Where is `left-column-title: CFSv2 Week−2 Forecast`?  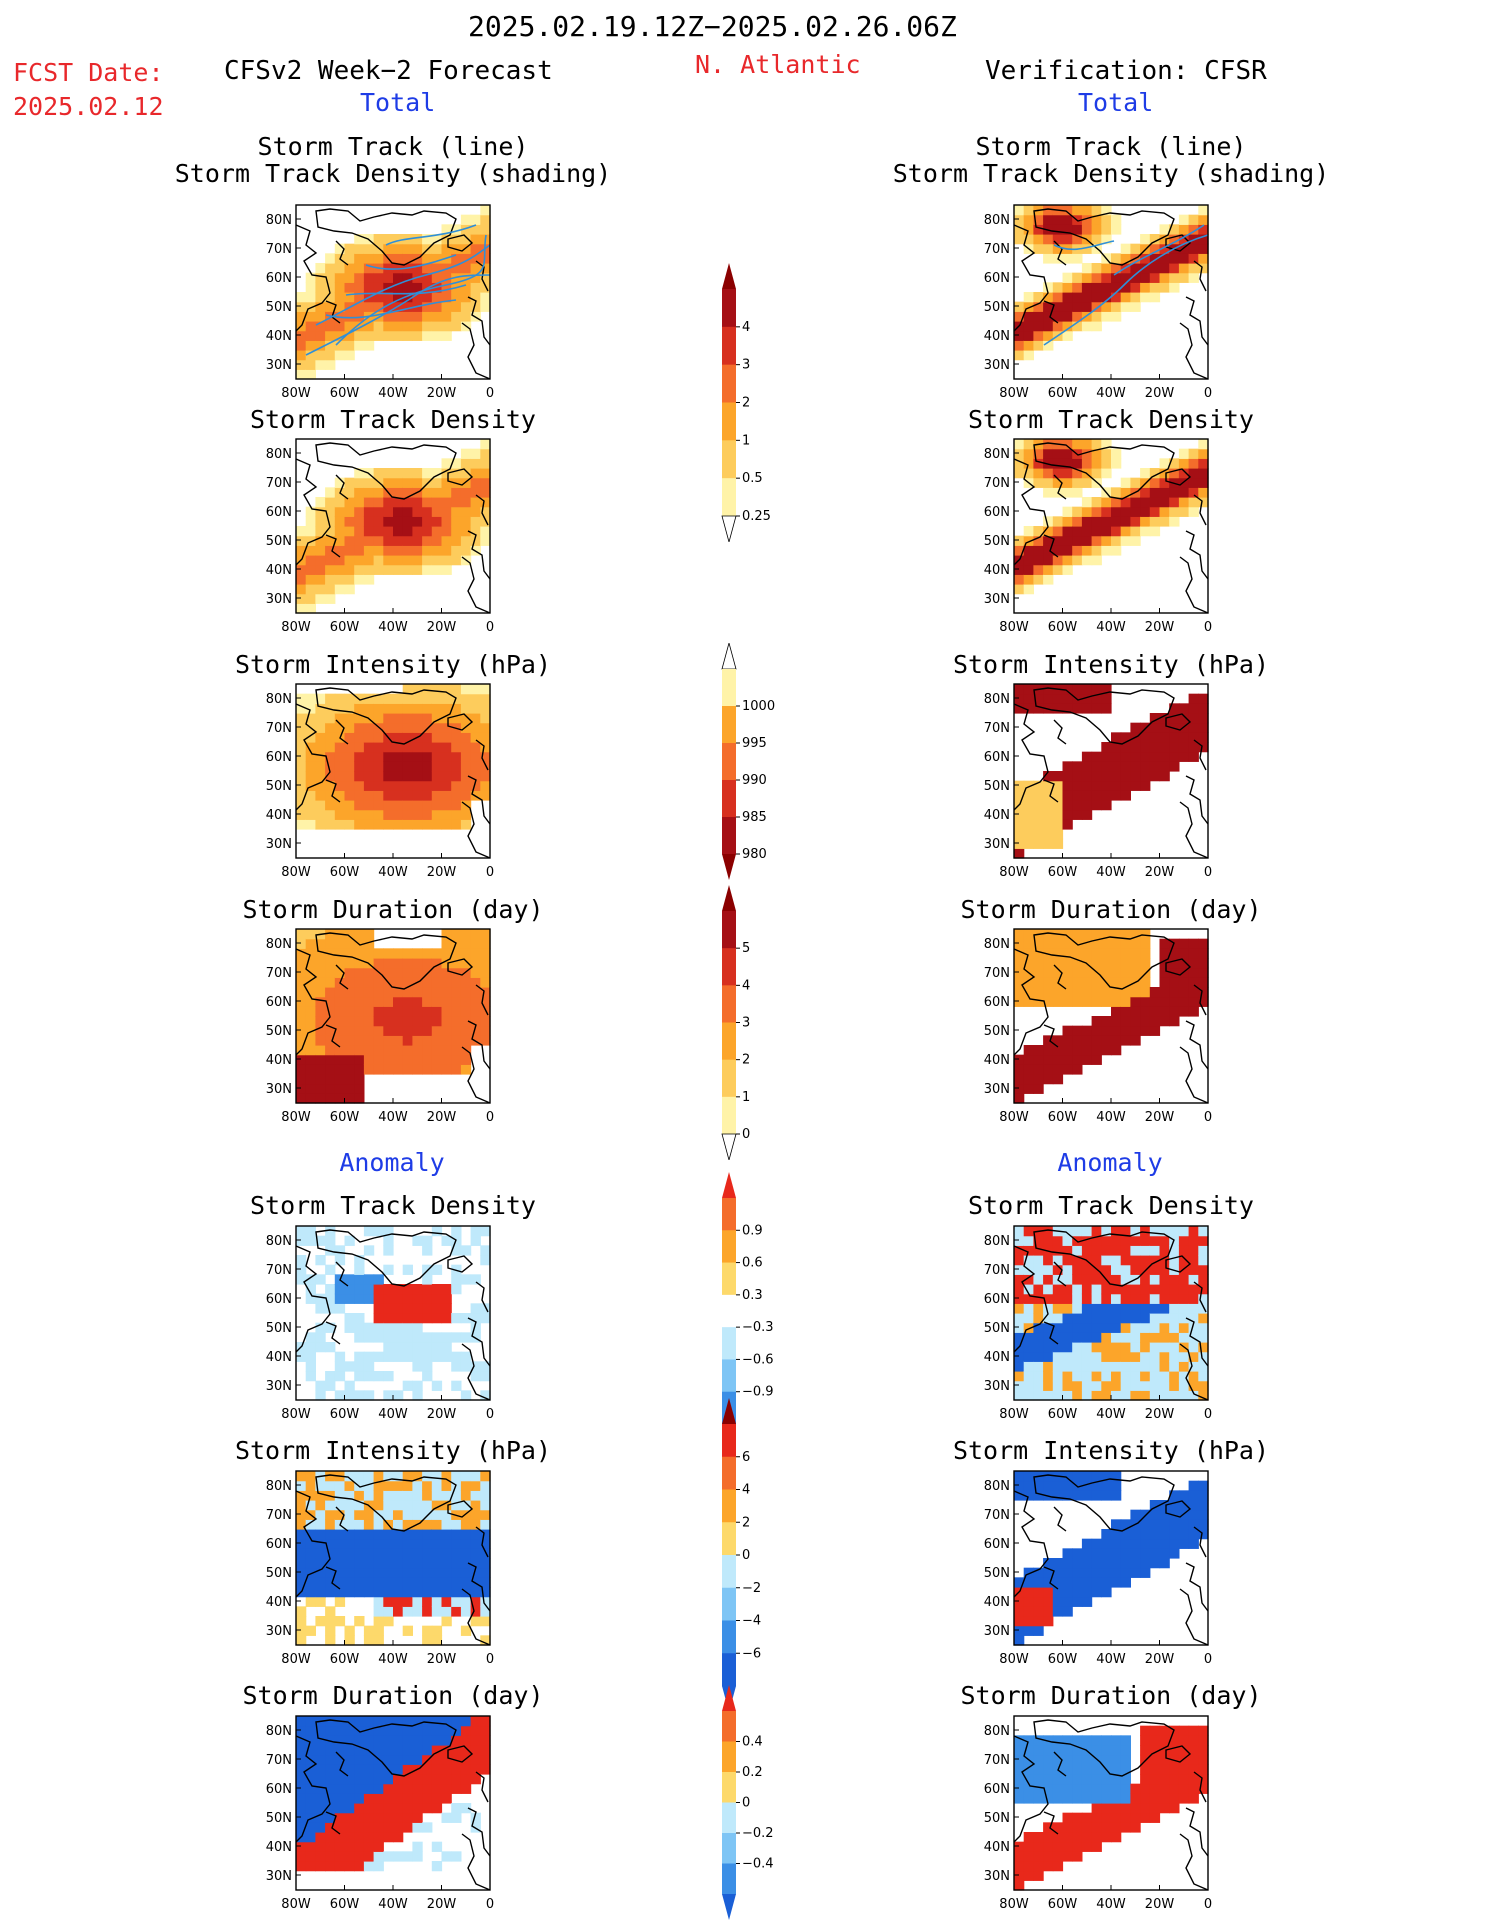 left-column-title: CFSv2 Week−2 Forecast is located at coordinates (388, 71).